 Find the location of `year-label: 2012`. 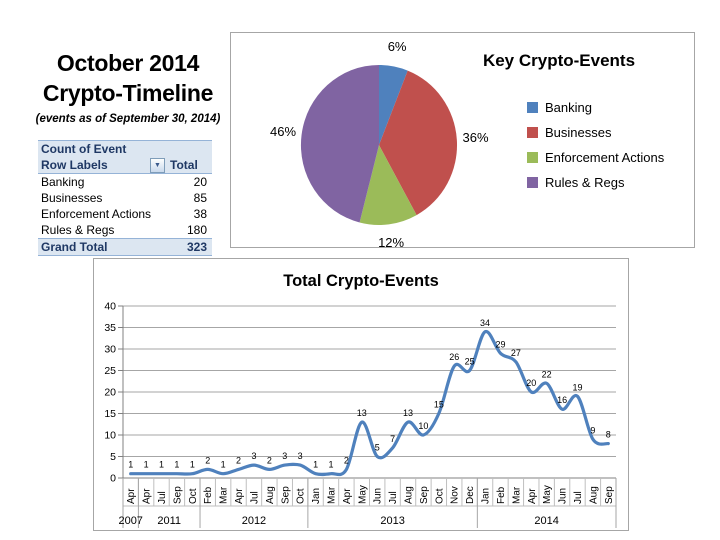

year-label: 2012 is located at coordinates (254, 521).